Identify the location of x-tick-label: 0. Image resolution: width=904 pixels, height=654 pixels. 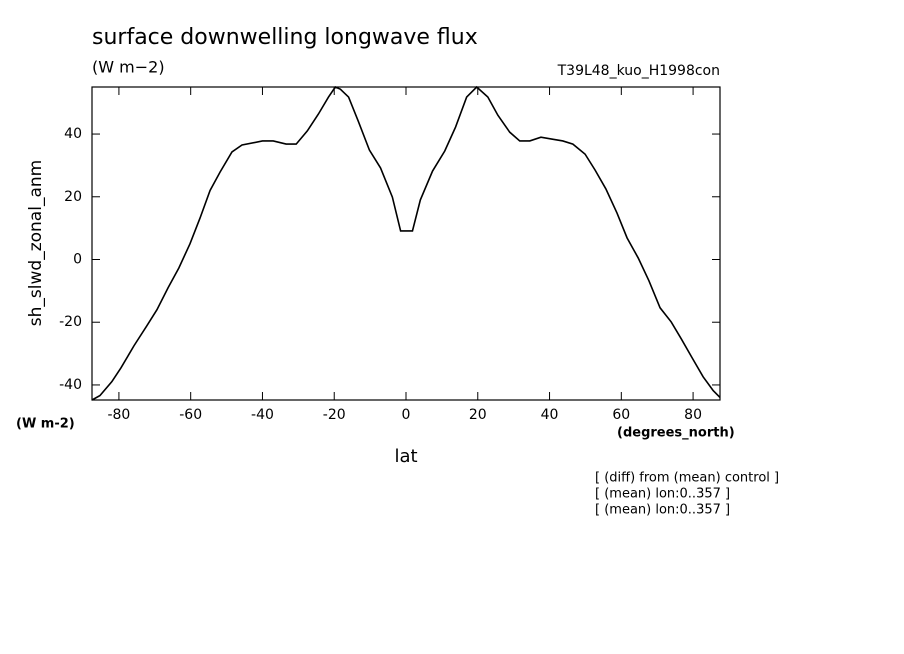
(406, 415).